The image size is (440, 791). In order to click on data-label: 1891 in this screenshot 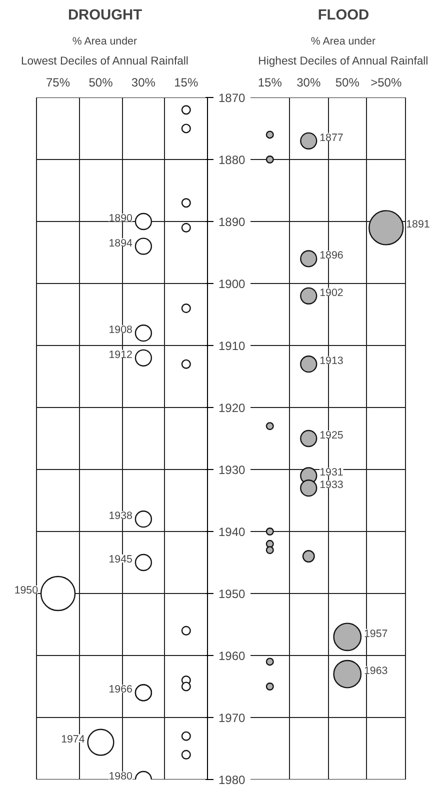, I will do `click(418, 224)`.